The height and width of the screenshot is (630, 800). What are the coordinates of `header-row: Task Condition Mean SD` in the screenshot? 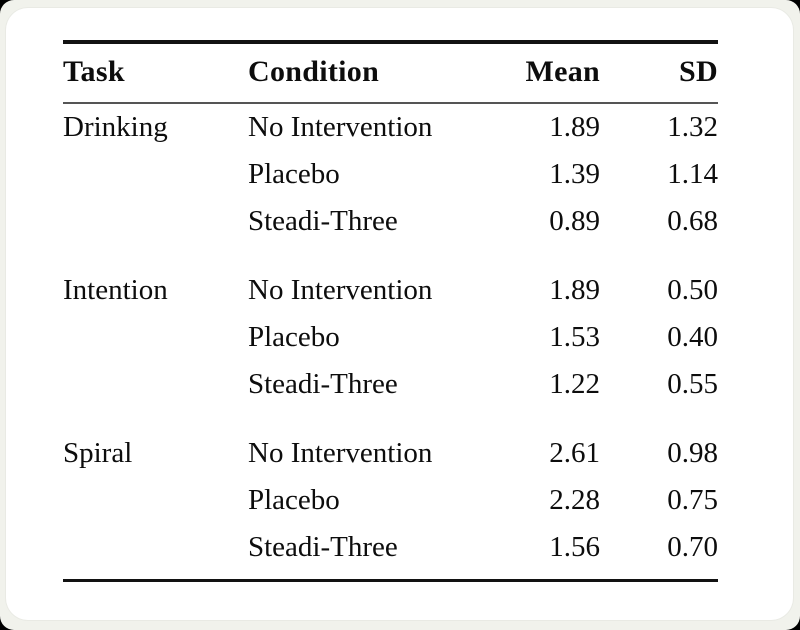 It's located at (390, 73).